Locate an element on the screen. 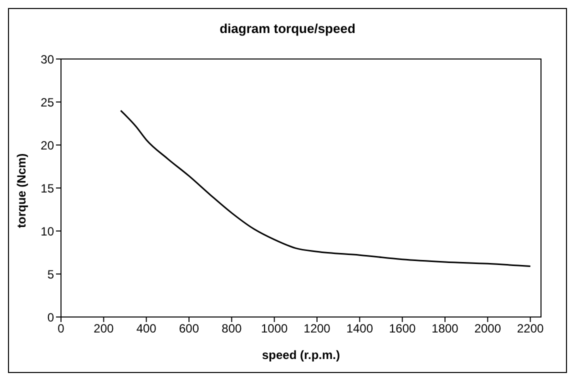 Image resolution: width=573 pixels, height=379 pixels. x-tick-label: 2200 is located at coordinates (530, 329).